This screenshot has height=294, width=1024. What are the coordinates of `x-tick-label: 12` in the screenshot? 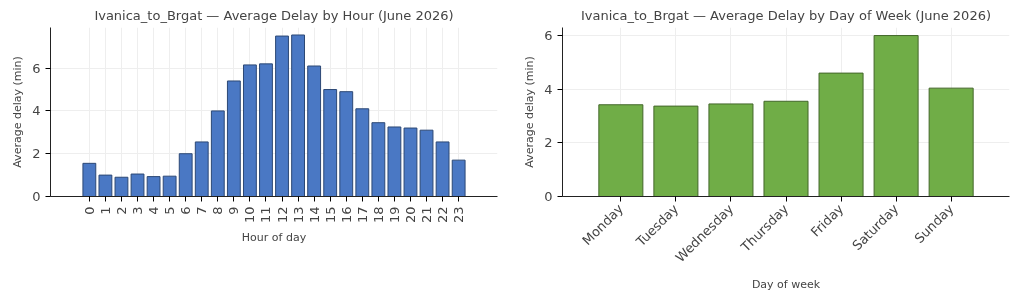 It's located at (282, 215).